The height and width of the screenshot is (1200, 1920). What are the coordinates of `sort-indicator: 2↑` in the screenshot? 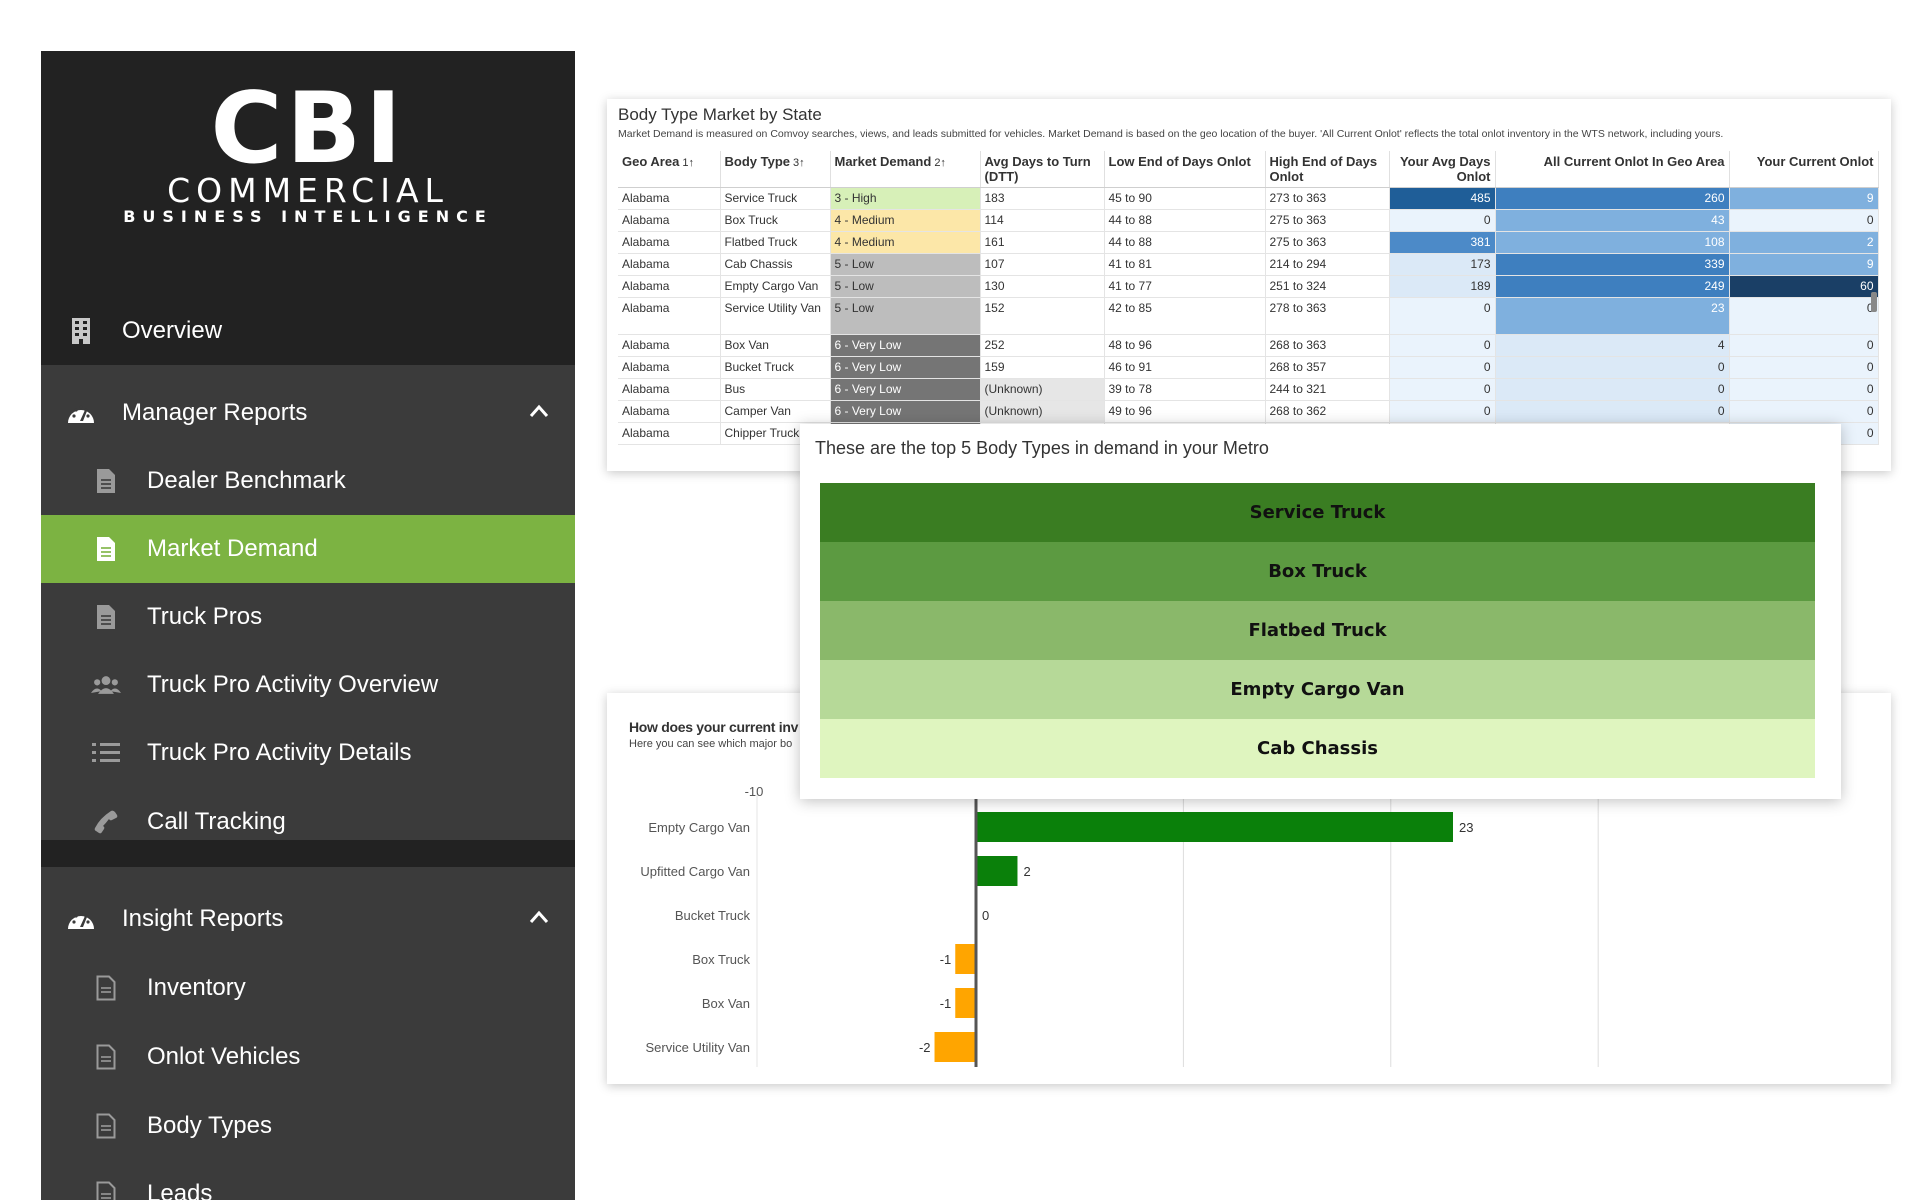 It's located at (940, 163).